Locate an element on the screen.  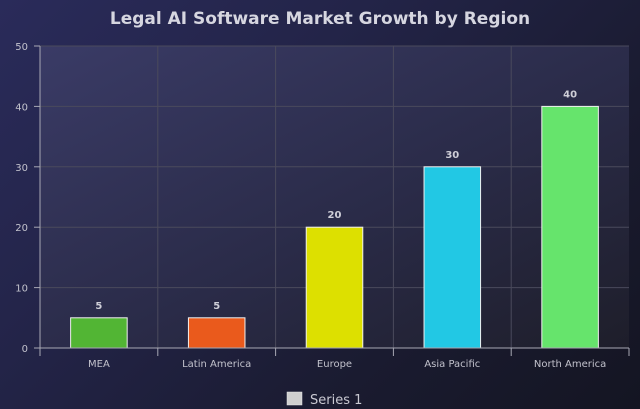
legend-swatch is located at coordinates (294, 398).